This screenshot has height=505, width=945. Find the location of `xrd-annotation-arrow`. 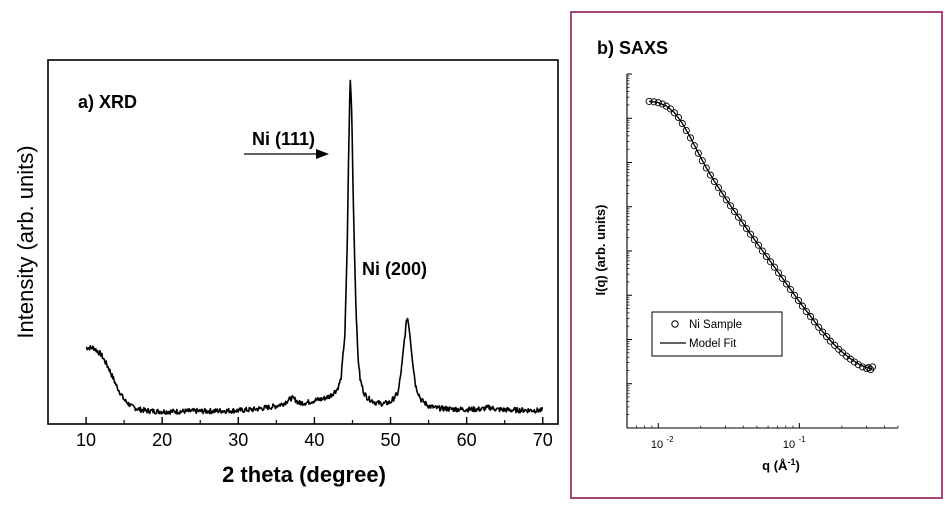

xrd-annotation-arrow is located at coordinates (286, 154).